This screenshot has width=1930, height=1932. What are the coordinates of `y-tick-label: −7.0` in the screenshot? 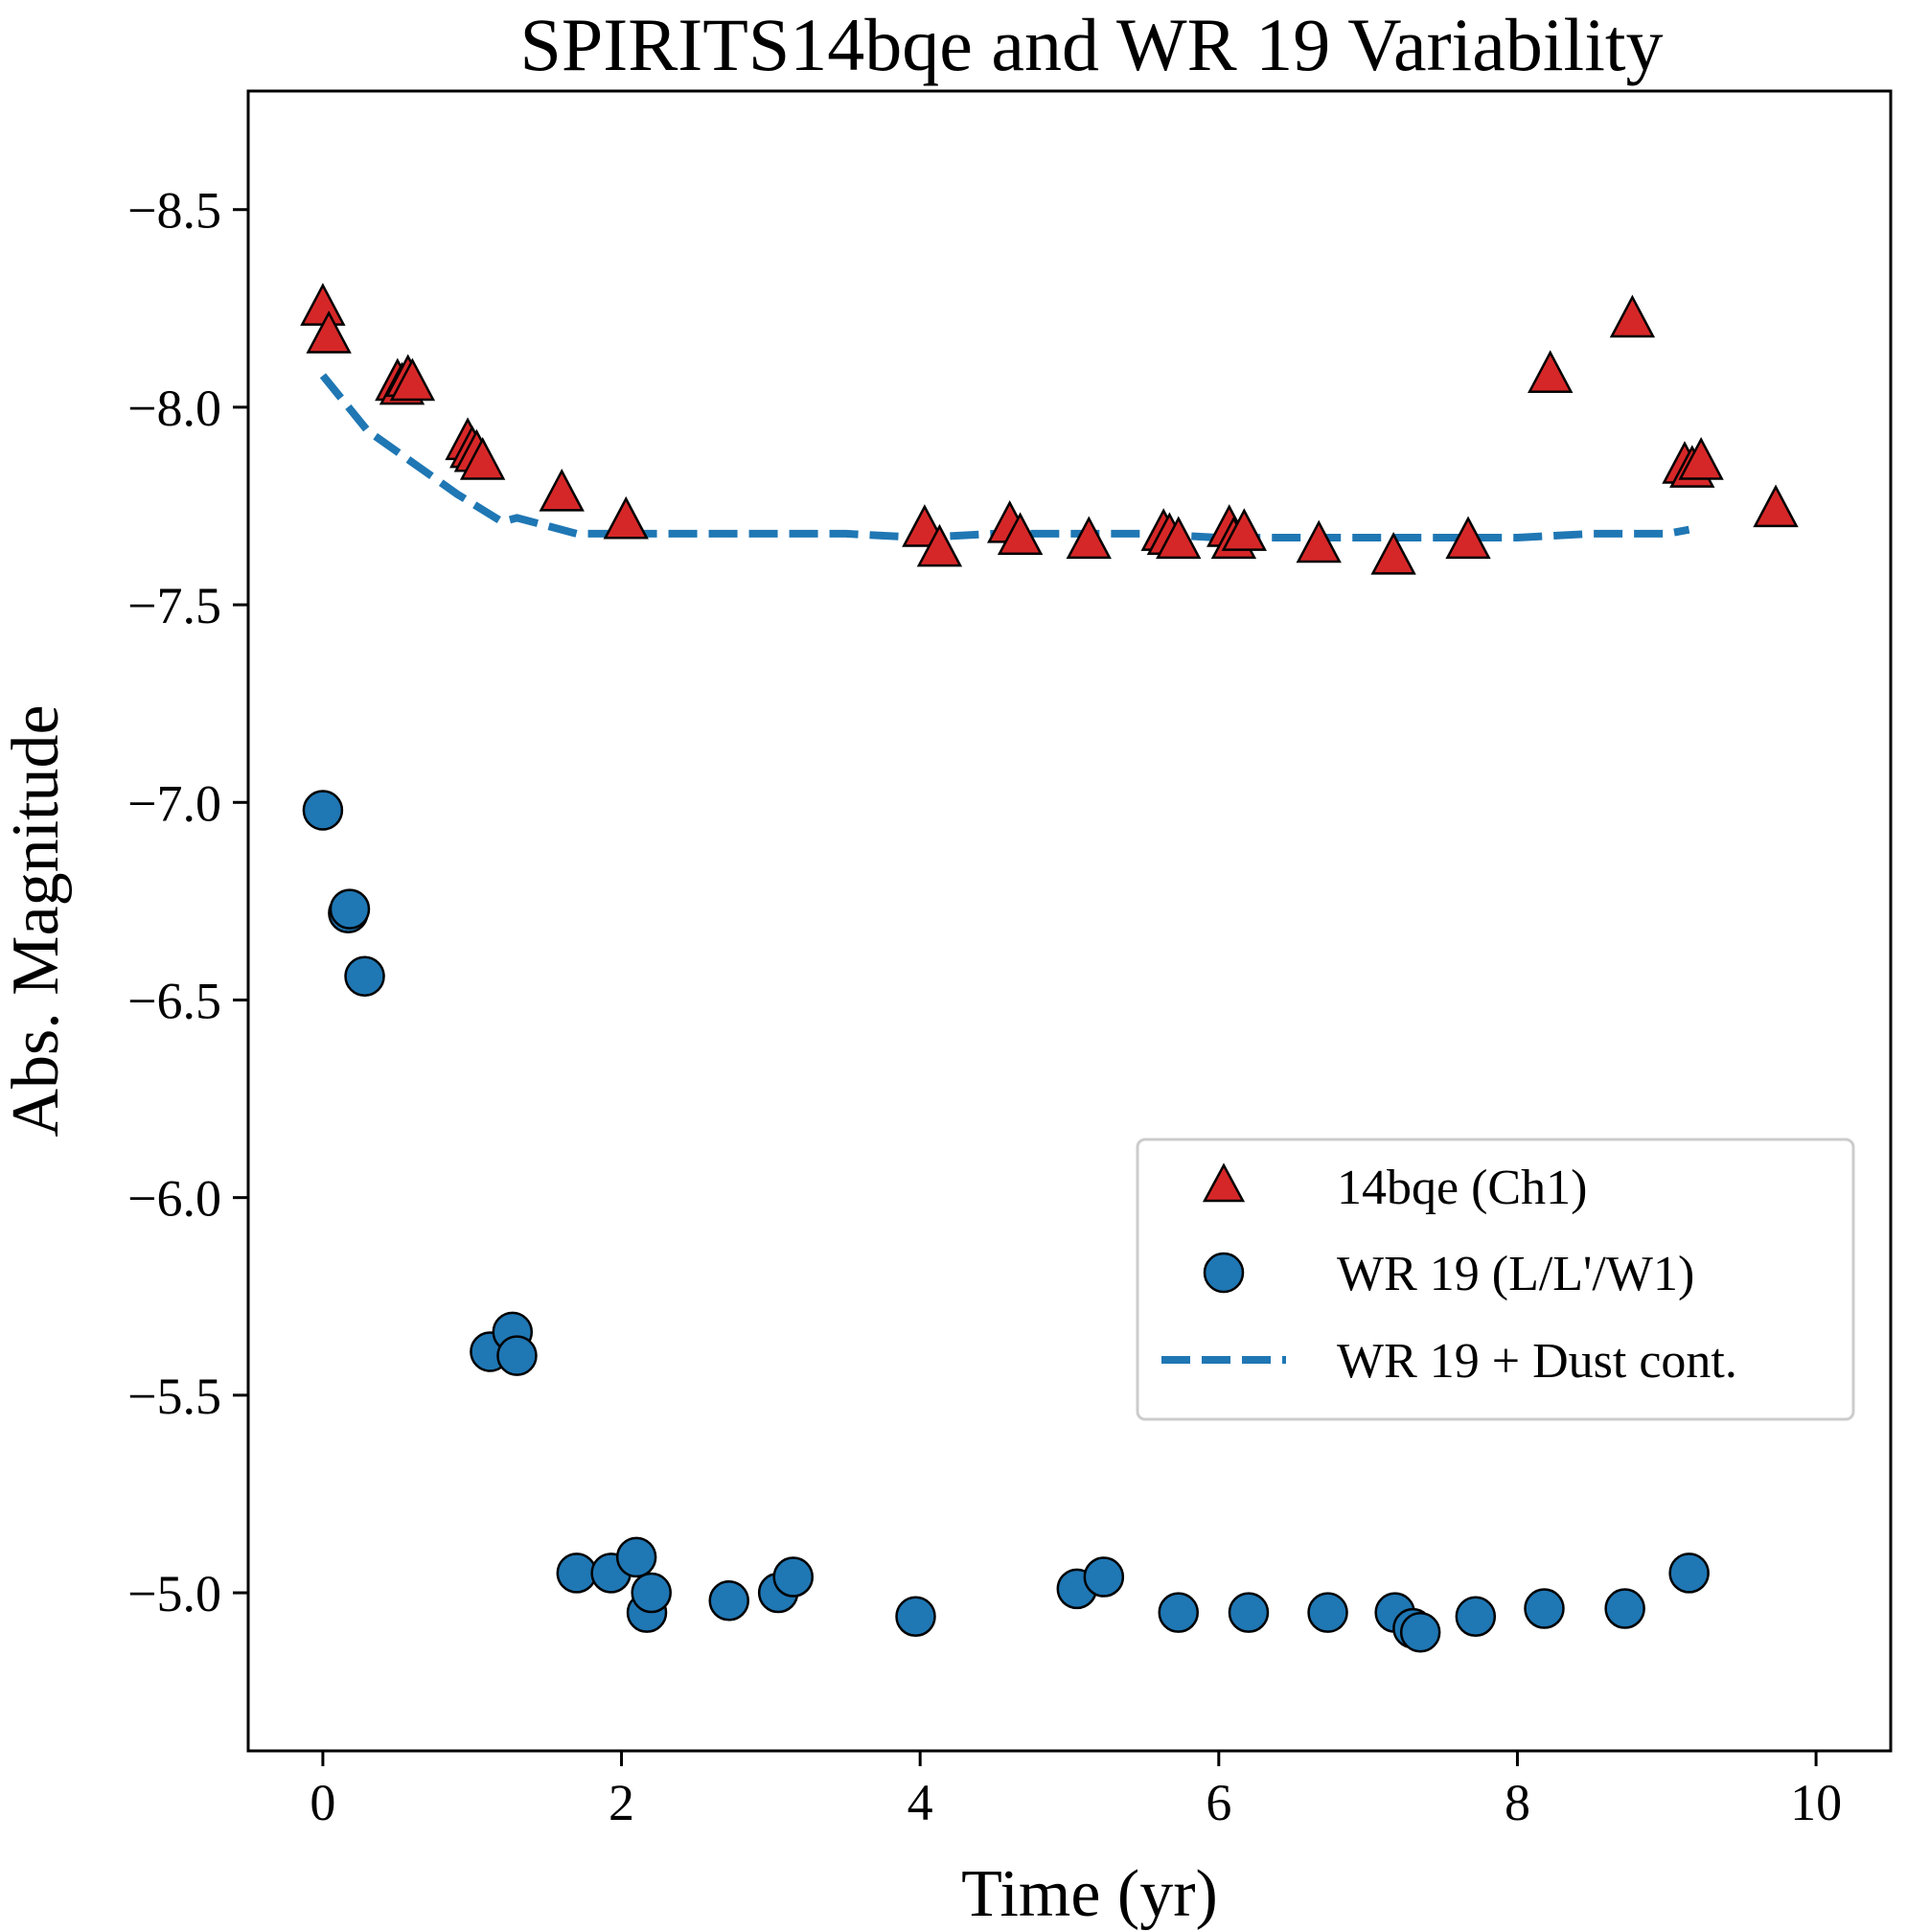 It's located at (174, 803).